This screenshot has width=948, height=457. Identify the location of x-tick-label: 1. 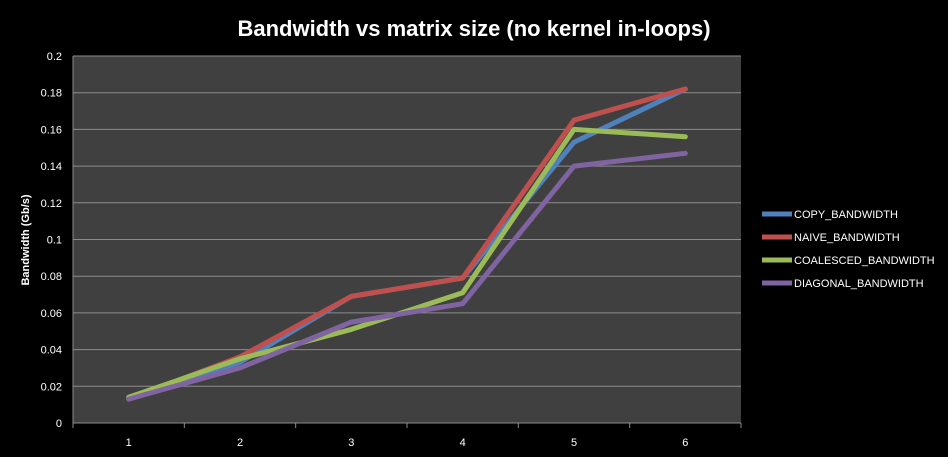
(129, 443).